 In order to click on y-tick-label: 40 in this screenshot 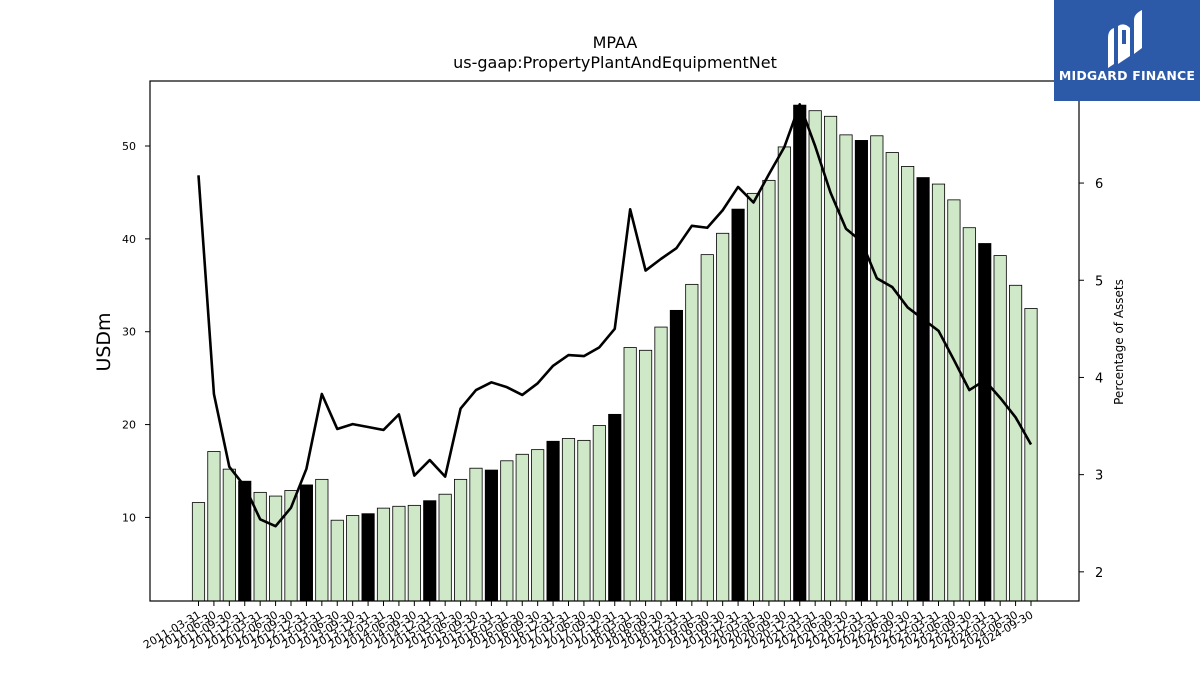, I will do `click(129, 239)`.